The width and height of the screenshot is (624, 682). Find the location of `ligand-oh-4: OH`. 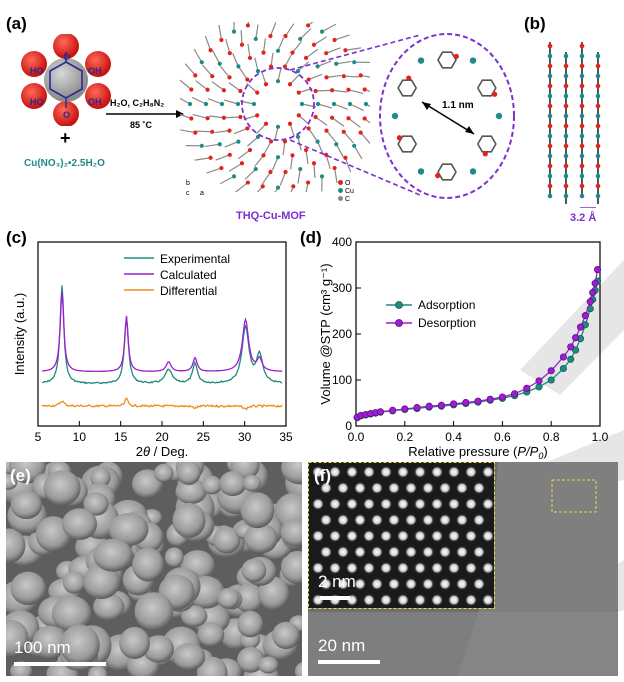

ligand-oh-4: OH is located at coordinates (95, 102).